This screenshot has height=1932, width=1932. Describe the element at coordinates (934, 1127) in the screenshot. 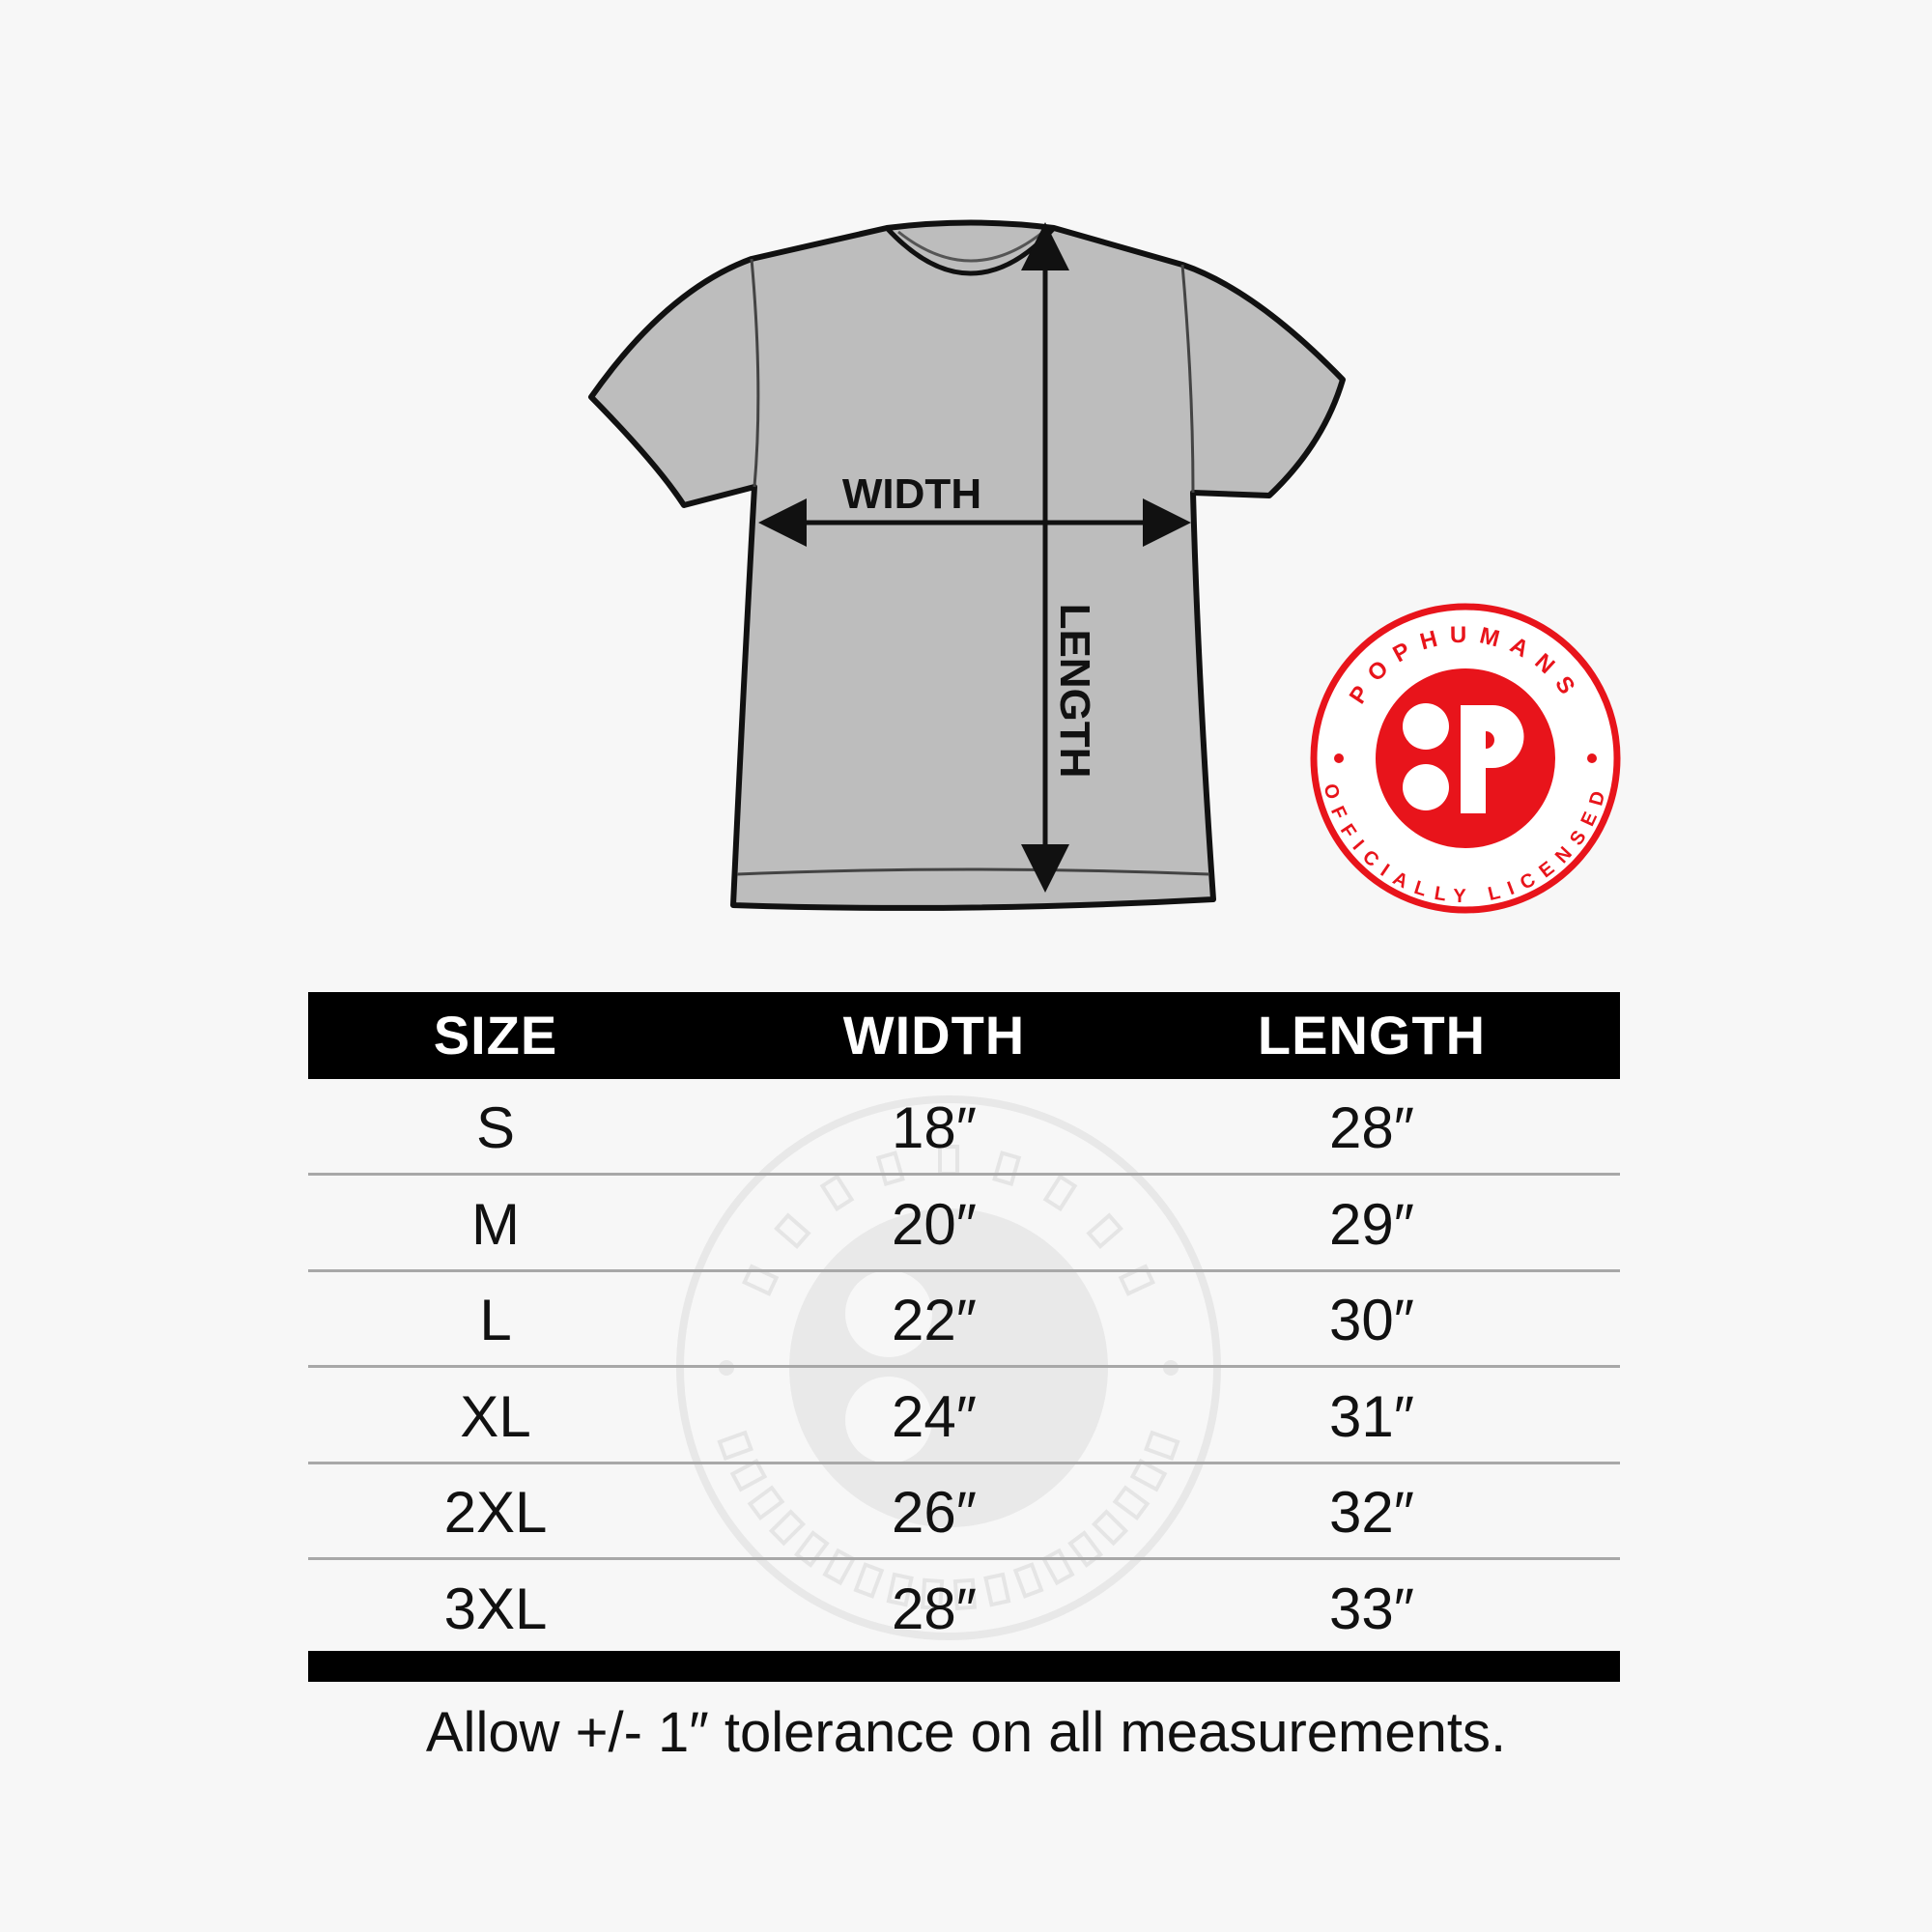

I see `width-cell: 18″` at that location.